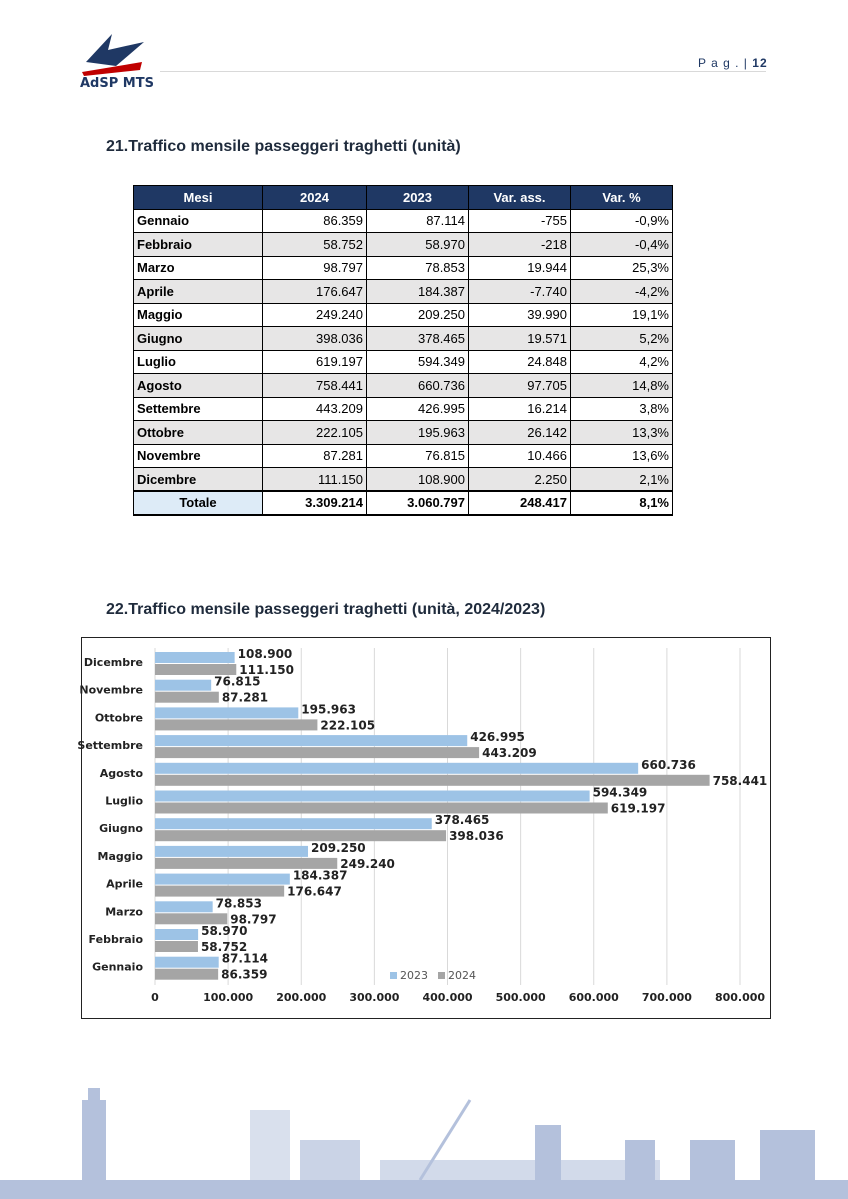 Image resolution: width=848 pixels, height=1199 pixels. What do you see at coordinates (237, 682) in the screenshot?
I see `value-label: 76.815` at bounding box center [237, 682].